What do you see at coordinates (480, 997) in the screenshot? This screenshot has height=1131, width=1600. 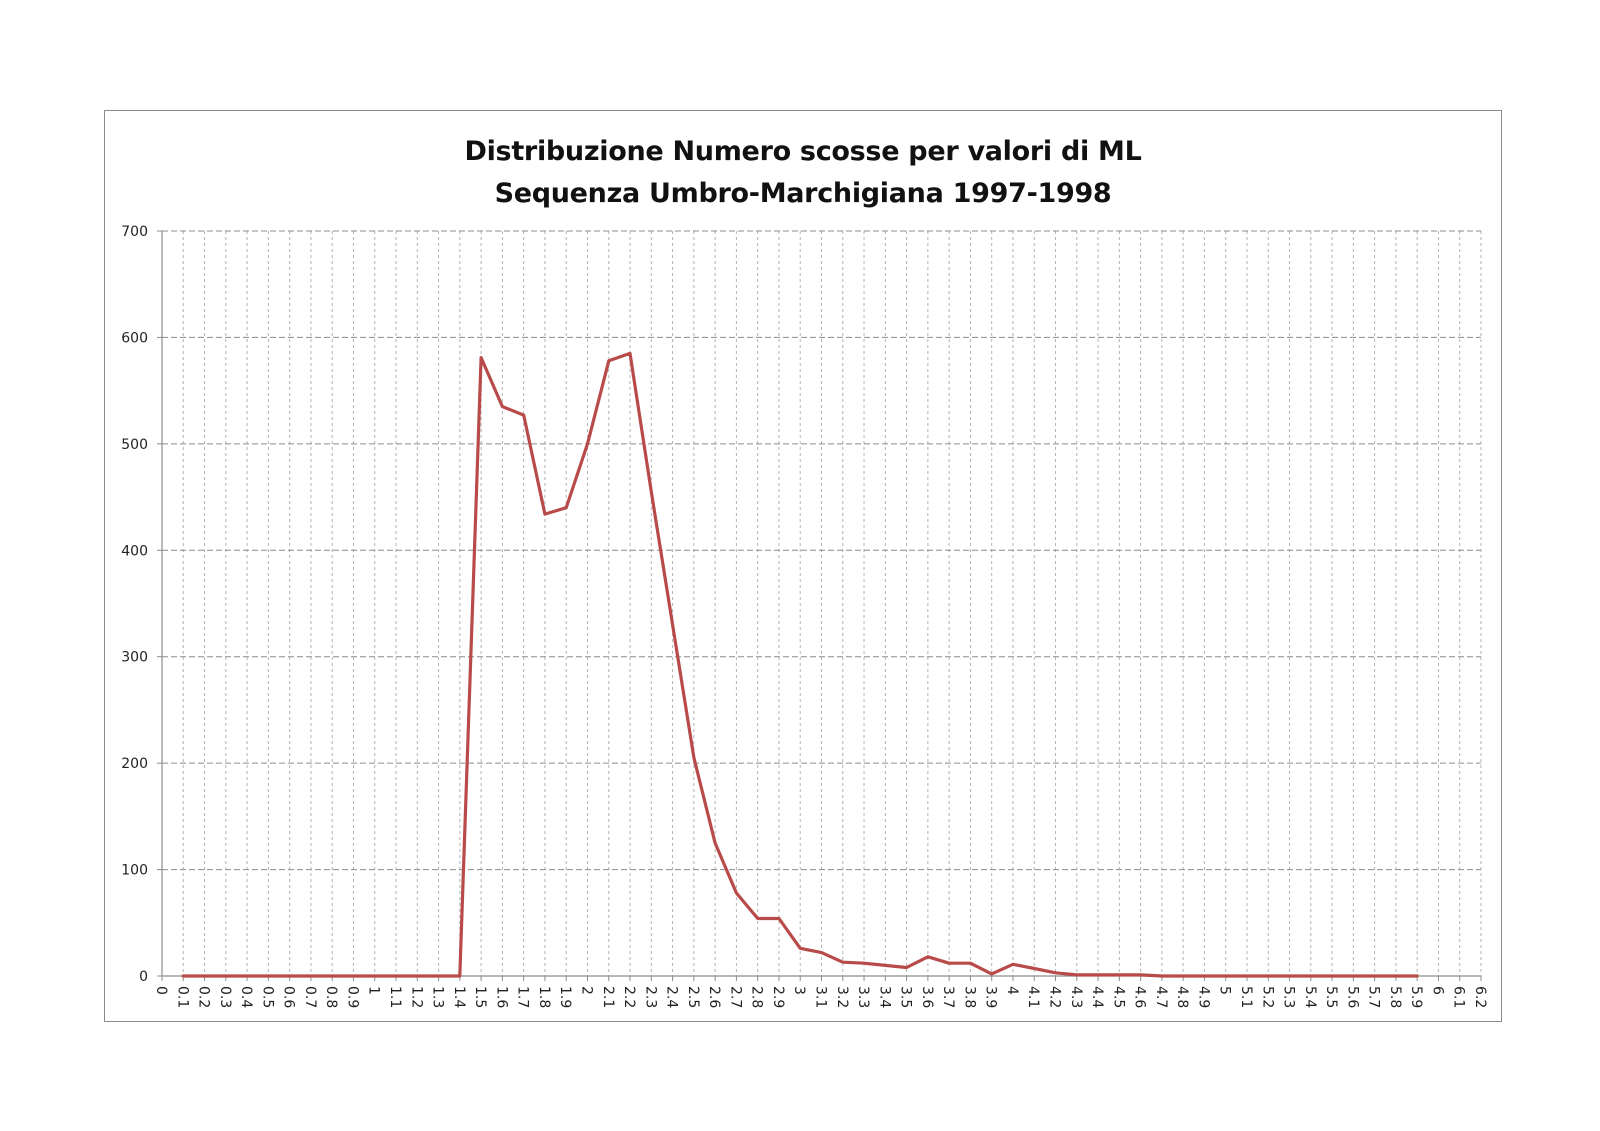 I see `x-tick-label: 1.5` at bounding box center [480, 997].